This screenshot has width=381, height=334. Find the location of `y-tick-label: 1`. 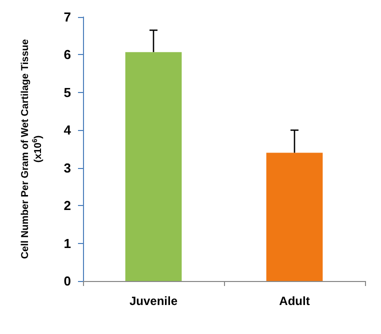

y-tick-label: 1 is located at coordinates (67, 243).